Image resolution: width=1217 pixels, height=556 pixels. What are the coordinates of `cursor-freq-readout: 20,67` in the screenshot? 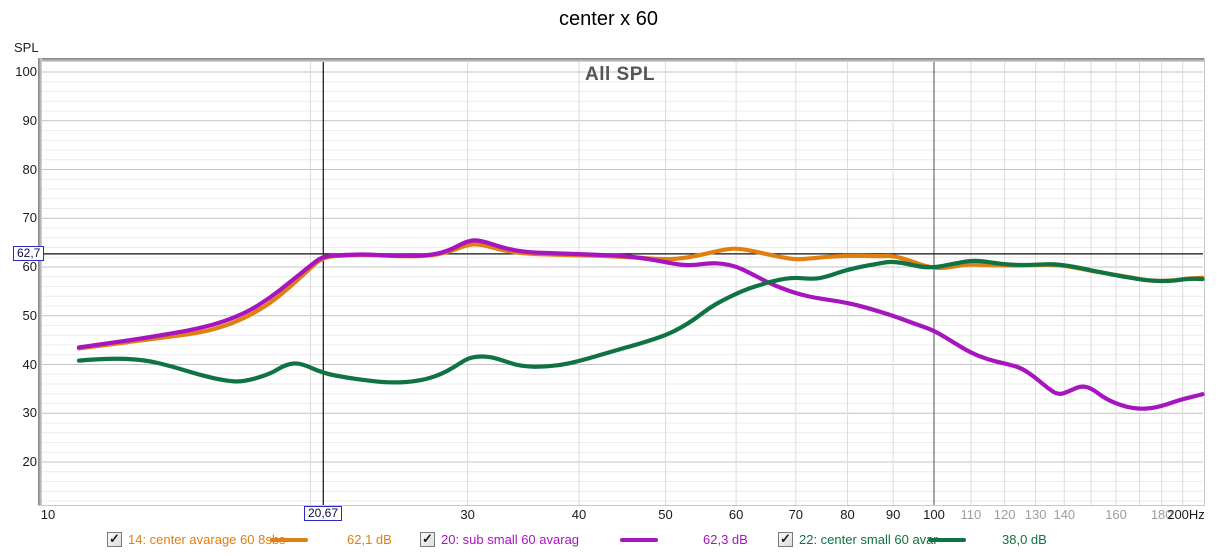 It's located at (323, 513).